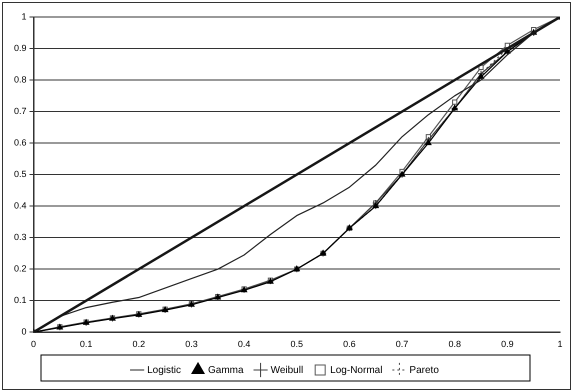  Describe the element at coordinates (20, 269) in the screenshot. I see `y-tick-label: 0.2` at that location.